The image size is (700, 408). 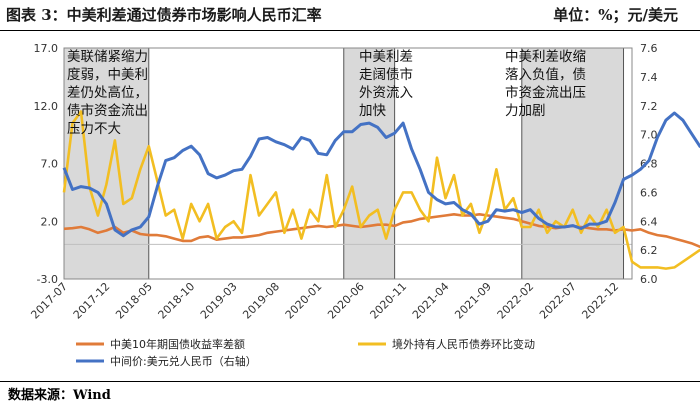 I want to click on unit-label: 单位：%；元/美元, so click(x=615, y=15).